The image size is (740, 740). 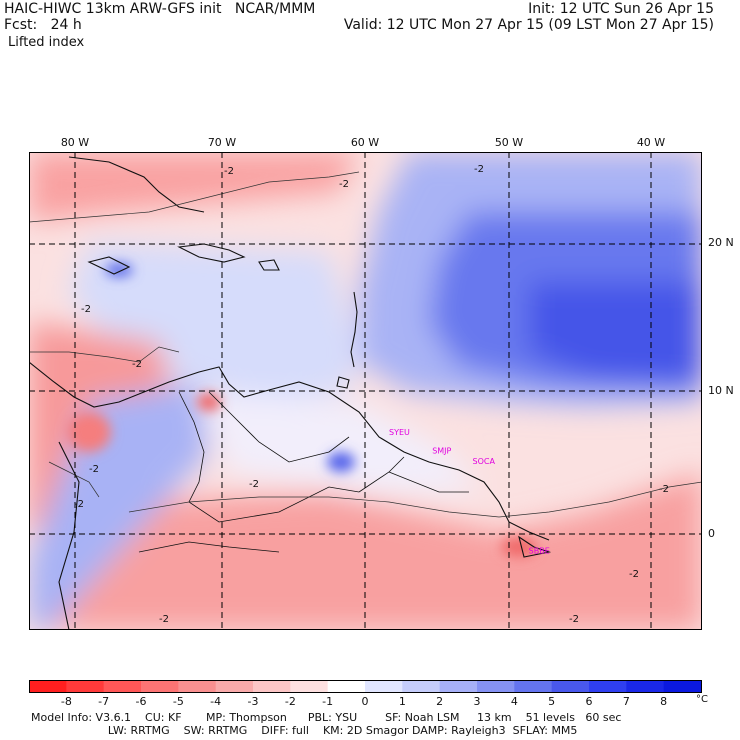 I want to click on lon-label-80w: 80 W, so click(x=75, y=142).